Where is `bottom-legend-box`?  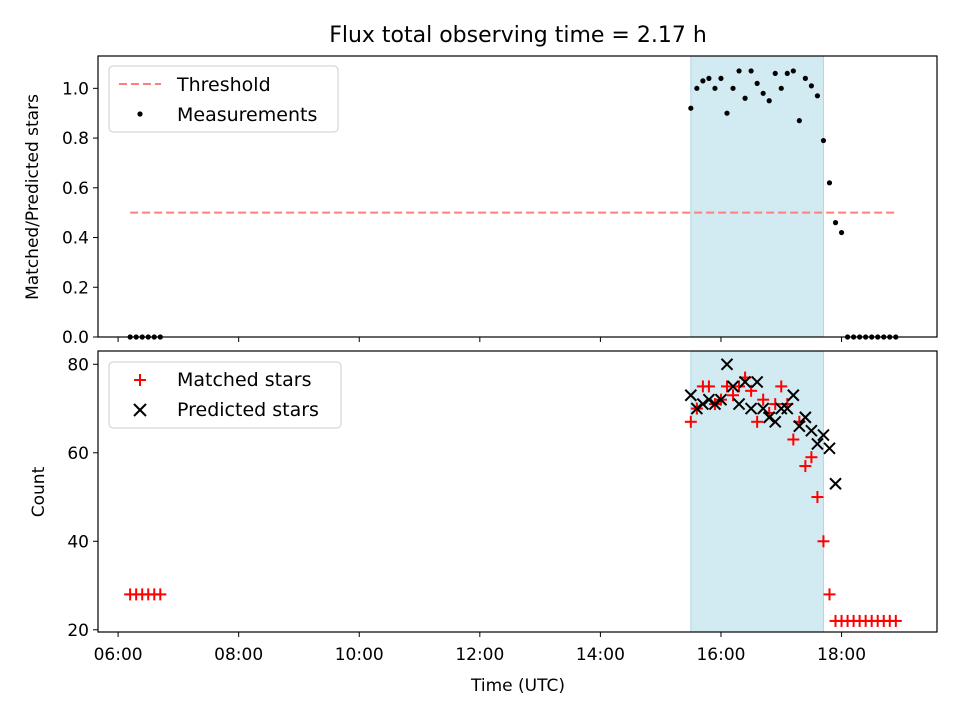 bottom-legend-box is located at coordinates (225, 395).